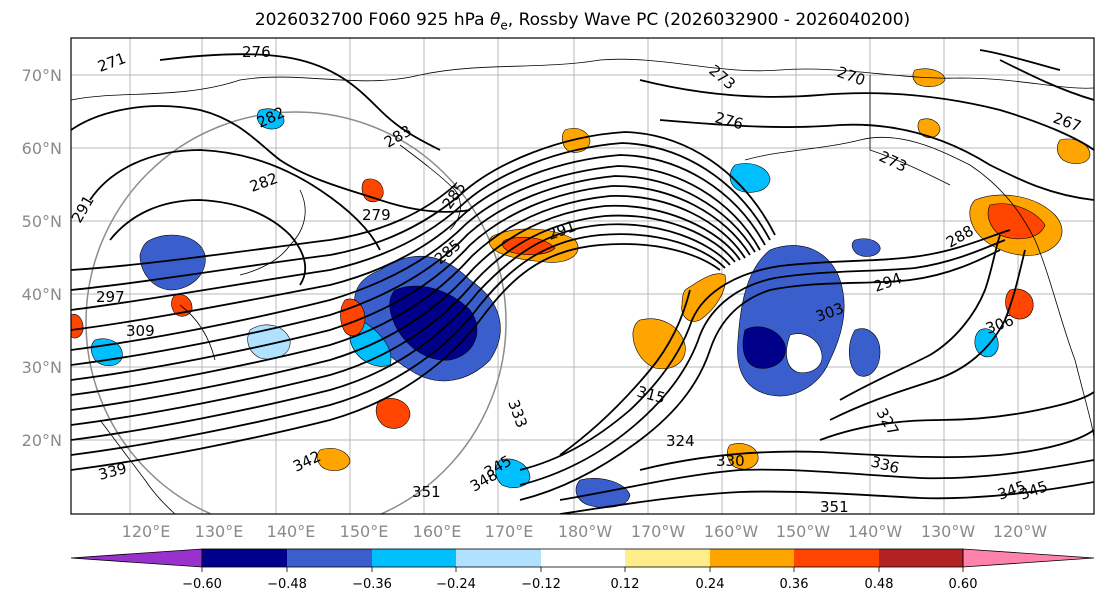  Describe the element at coordinates (256, 52) in the screenshot. I see `contour-label: 276` at that location.